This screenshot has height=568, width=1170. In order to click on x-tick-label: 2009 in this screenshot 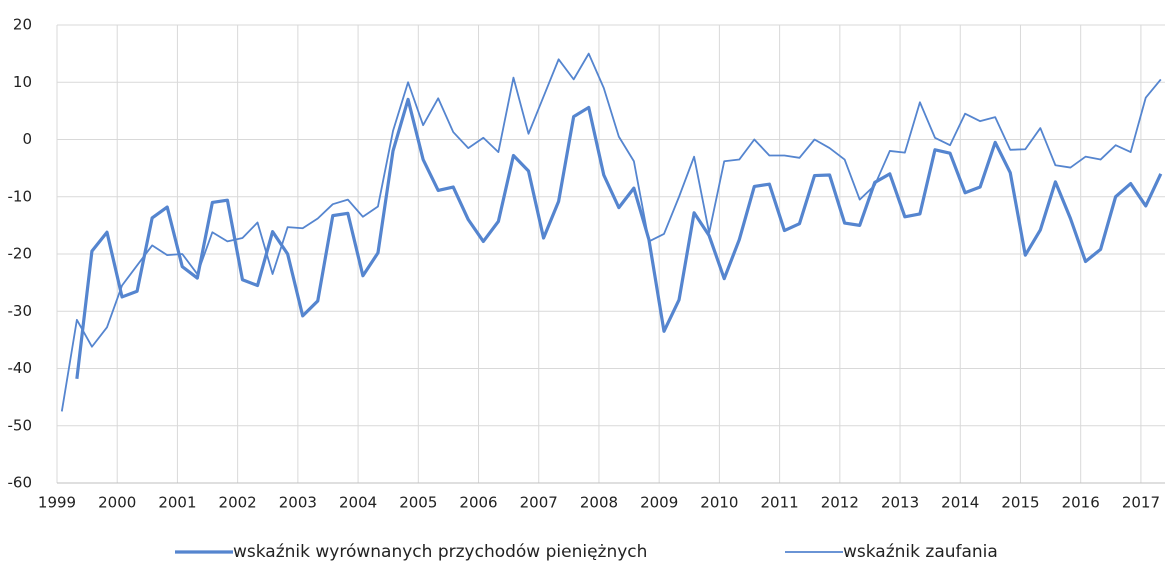, I will do `click(659, 503)`.